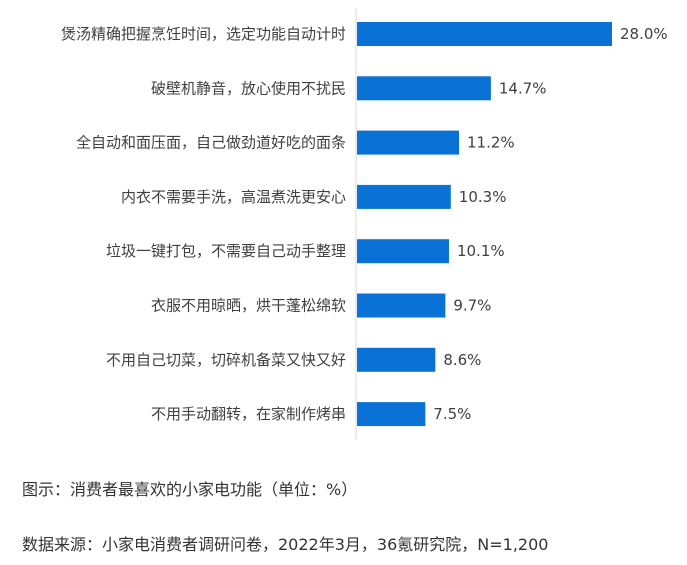 Image resolution: width=687 pixels, height=565 pixels. What do you see at coordinates (190, 489) in the screenshot?
I see `chart-caption: 图示：消费者最喜欢的小家电功能（单位：%）` at bounding box center [190, 489].